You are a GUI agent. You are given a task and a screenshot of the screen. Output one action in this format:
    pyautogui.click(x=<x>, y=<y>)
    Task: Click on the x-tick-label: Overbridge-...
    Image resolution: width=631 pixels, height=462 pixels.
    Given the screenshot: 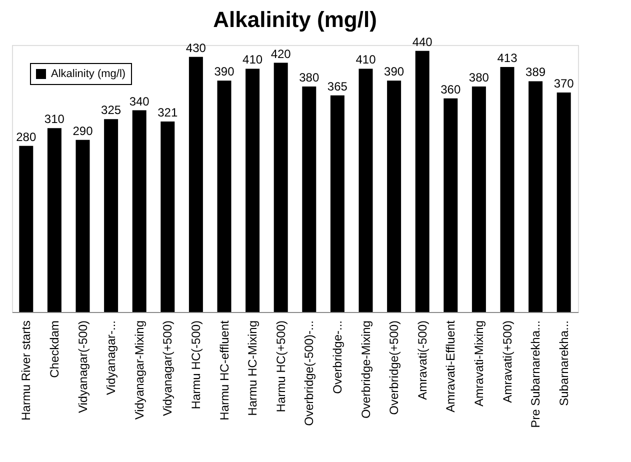 What is the action you would take?
    pyautogui.click(x=337, y=357)
    